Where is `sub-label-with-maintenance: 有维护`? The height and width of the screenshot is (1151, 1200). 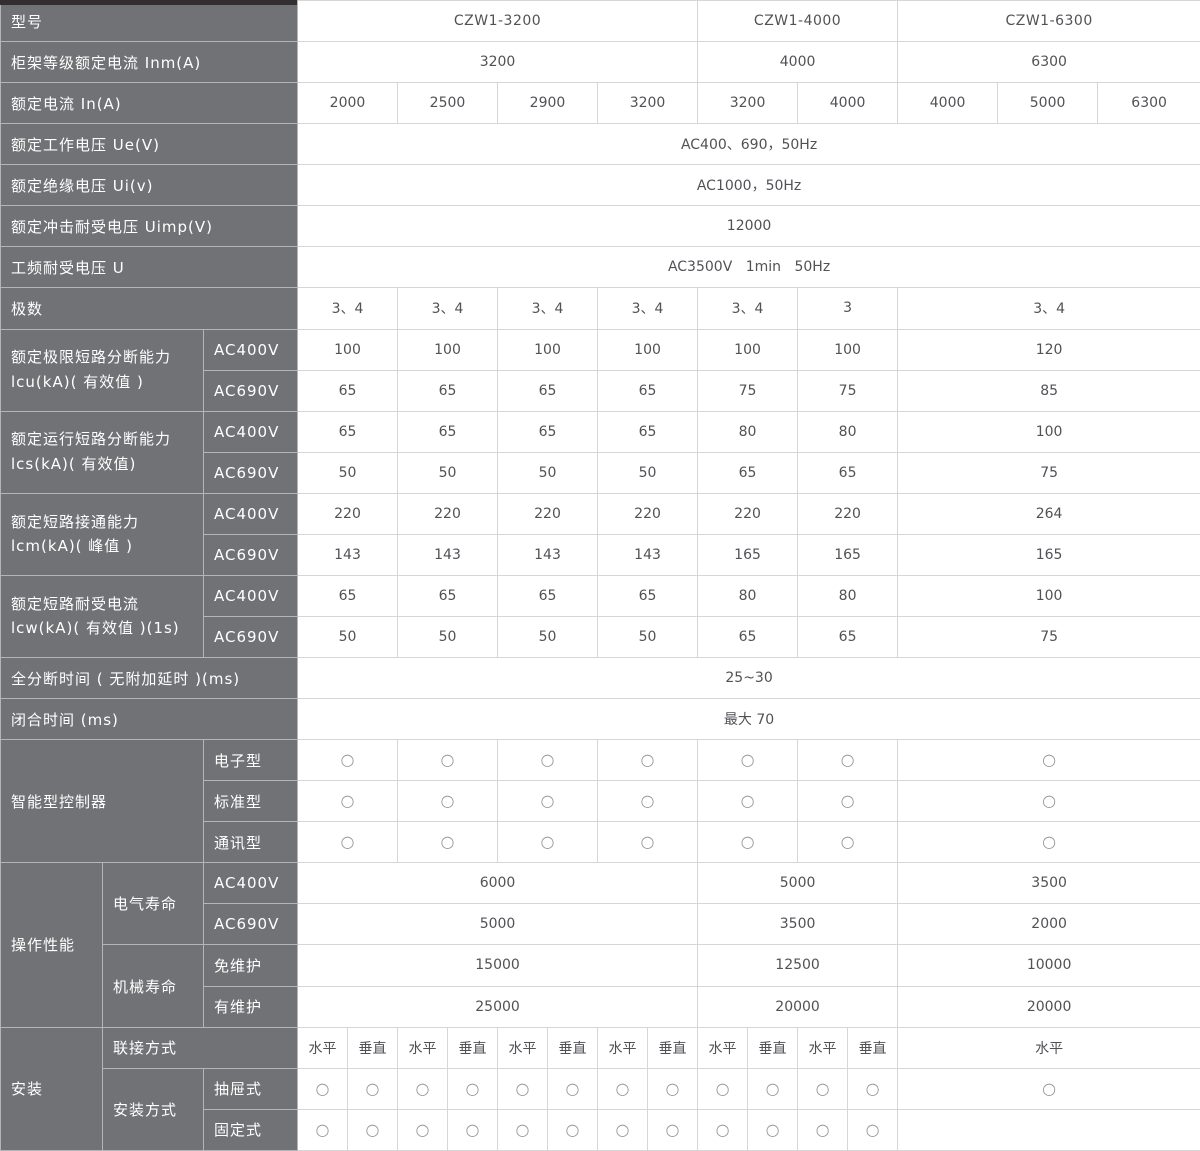
sub-label-with-maintenance: 有维护 is located at coordinates (250, 1006).